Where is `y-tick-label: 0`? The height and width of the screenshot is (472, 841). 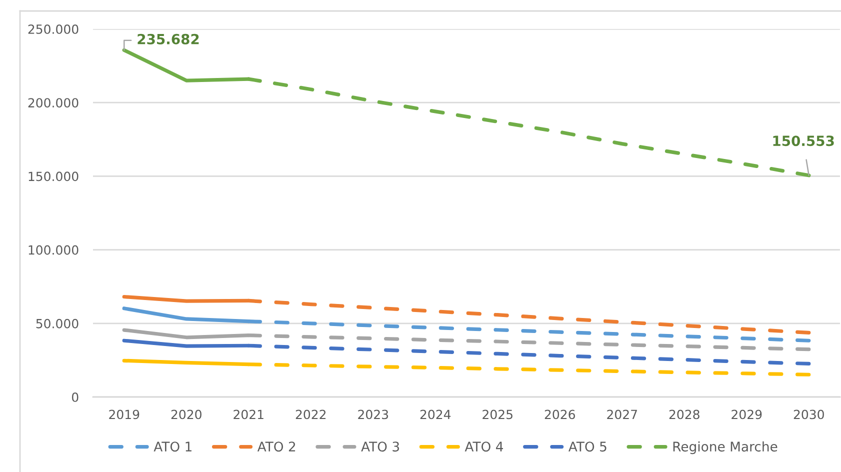
y-tick-label: 0 is located at coordinates (75, 397).